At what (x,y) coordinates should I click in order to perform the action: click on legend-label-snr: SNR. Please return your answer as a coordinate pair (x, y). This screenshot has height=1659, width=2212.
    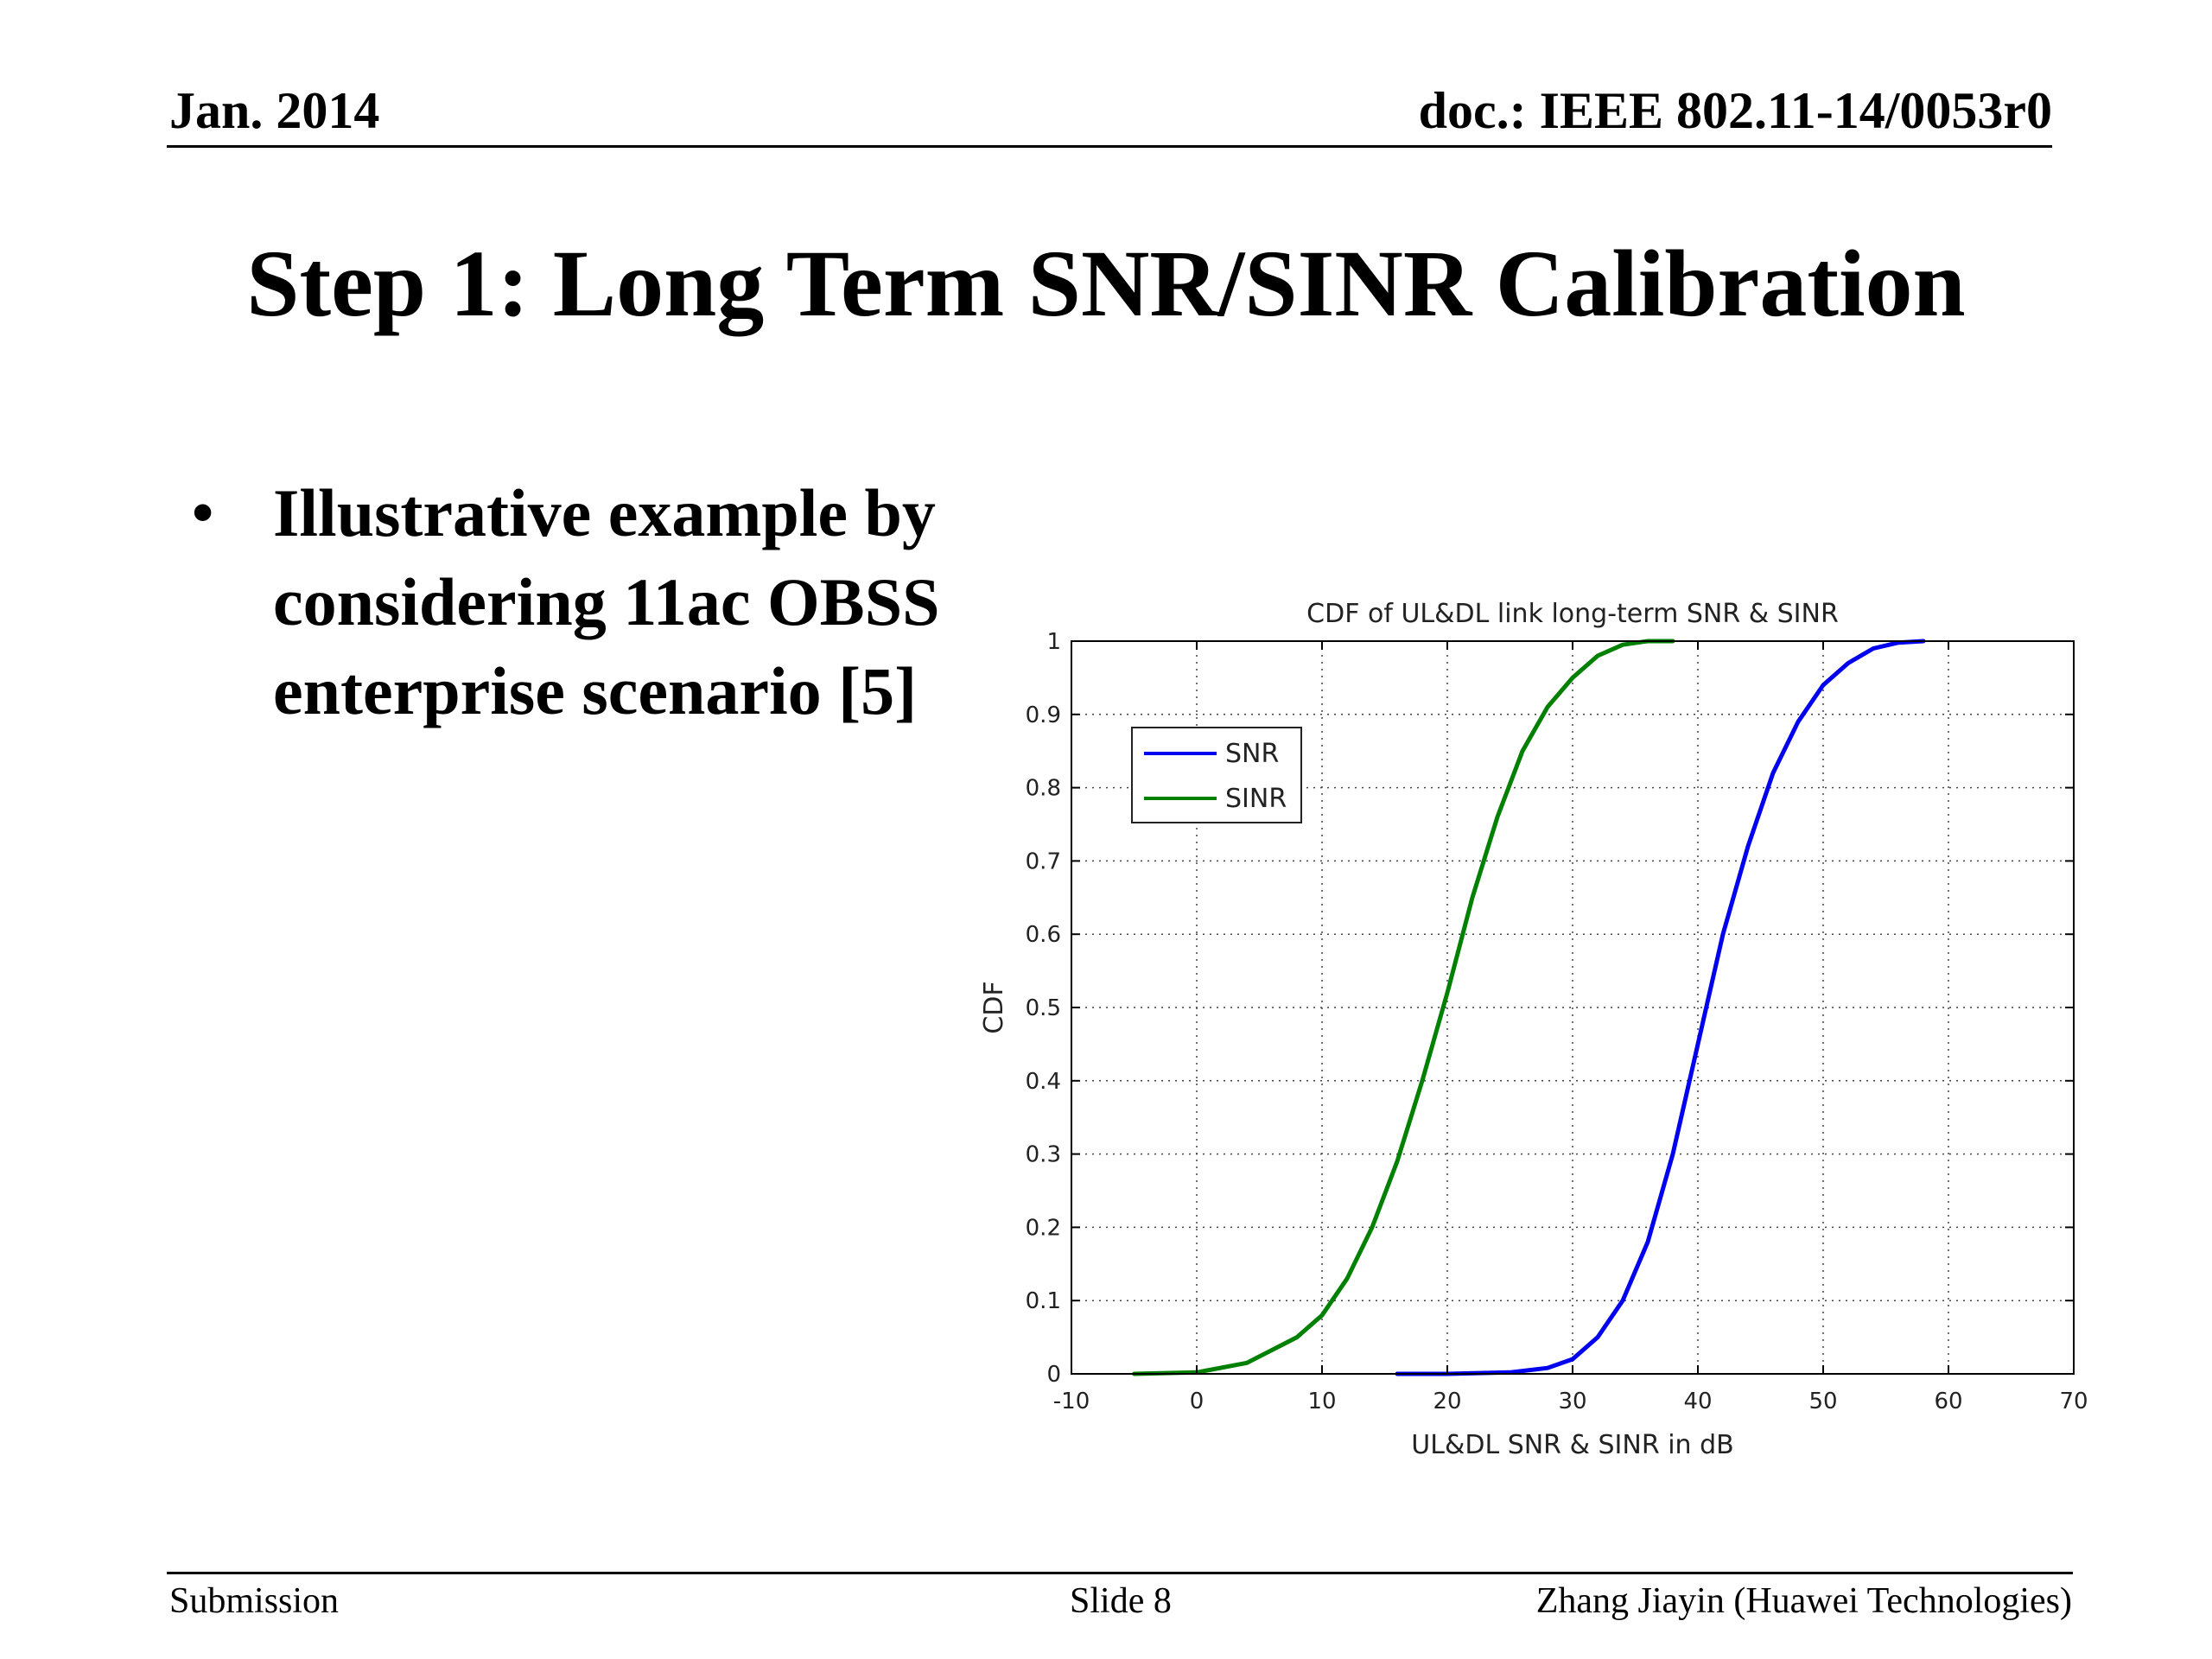
    Looking at the image, I should click on (1252, 754).